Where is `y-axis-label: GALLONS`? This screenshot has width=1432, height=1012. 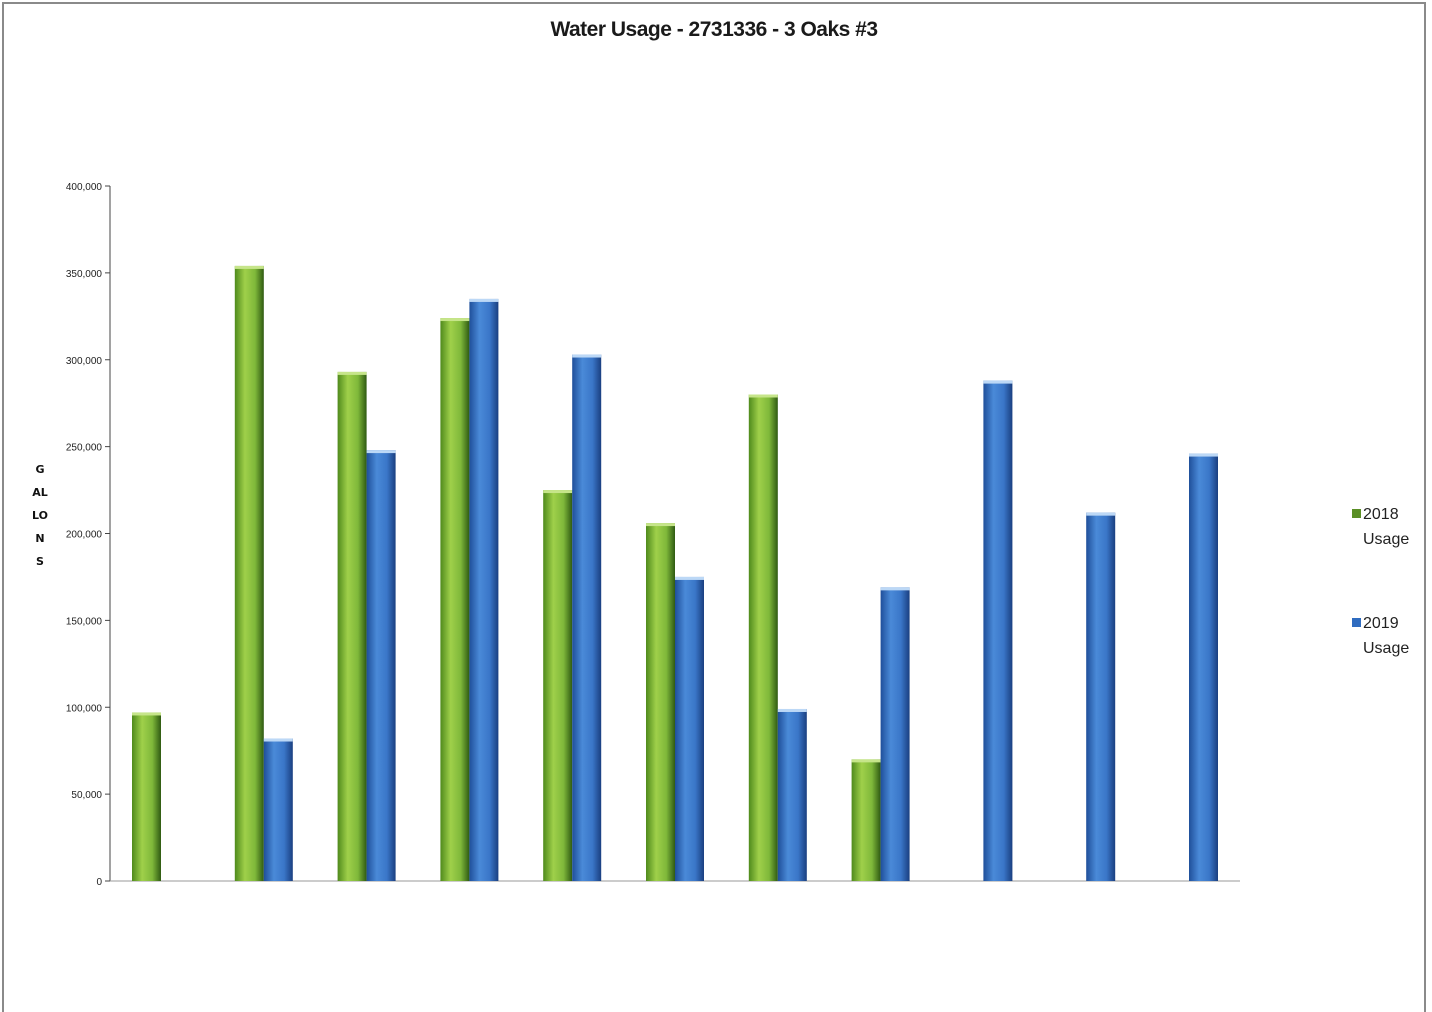
y-axis-label: GALLONS is located at coordinates (40, 515).